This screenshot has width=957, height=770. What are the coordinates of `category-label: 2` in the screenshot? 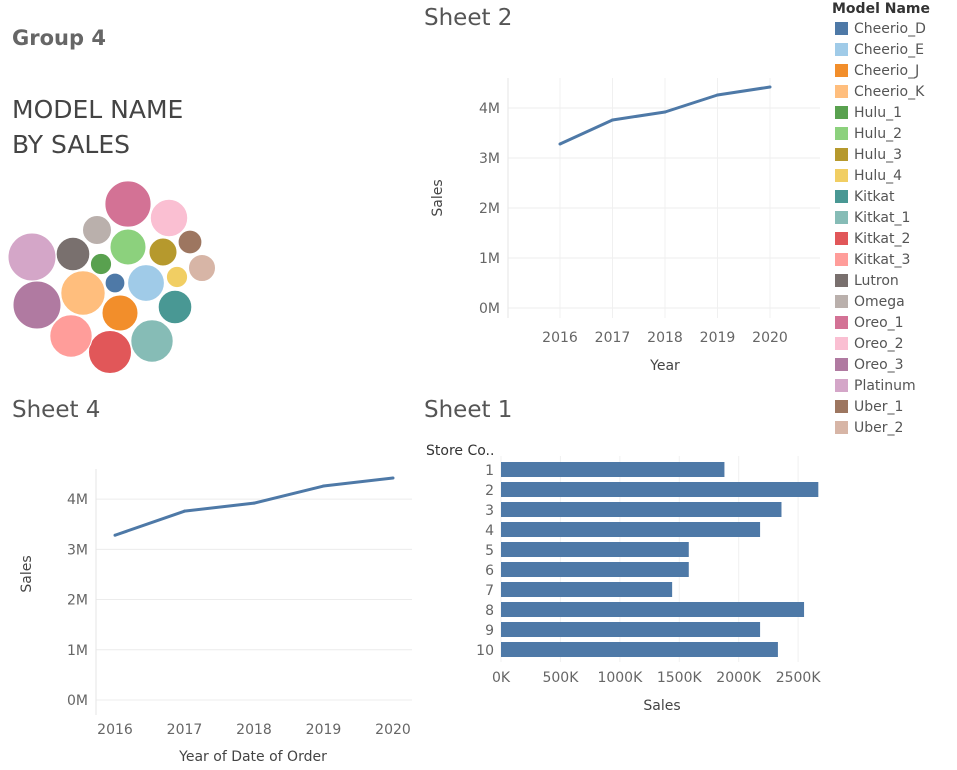 It's located at (489, 491).